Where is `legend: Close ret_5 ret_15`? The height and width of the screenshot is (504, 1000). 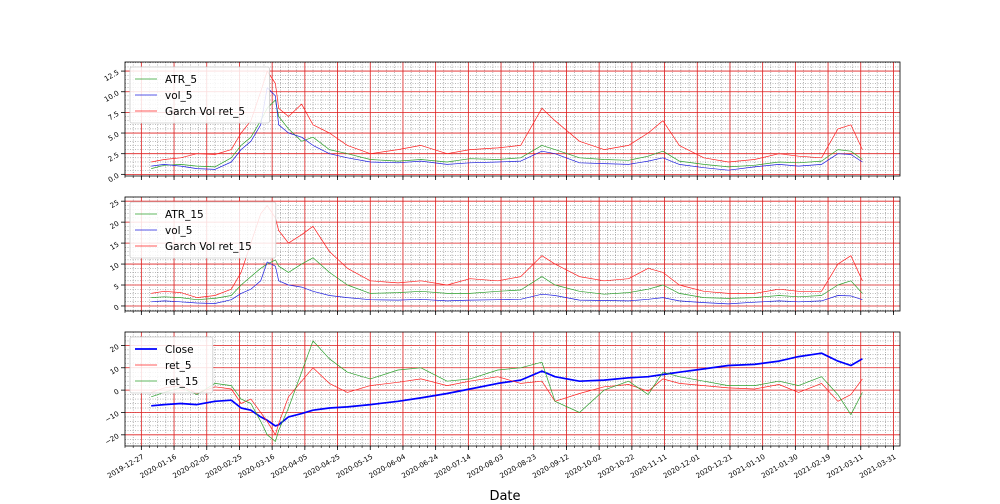 legend: Close ret_5 ret_15 is located at coordinates (171, 365).